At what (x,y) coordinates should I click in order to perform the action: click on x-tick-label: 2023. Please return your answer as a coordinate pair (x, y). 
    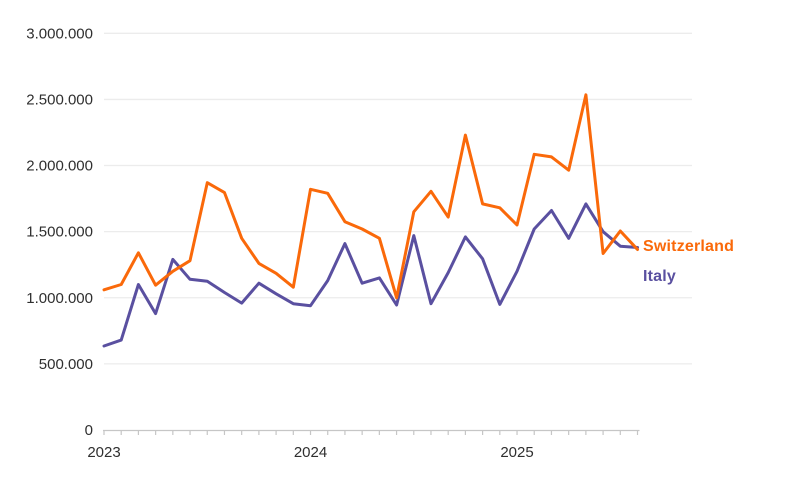
    Looking at the image, I should click on (103, 452).